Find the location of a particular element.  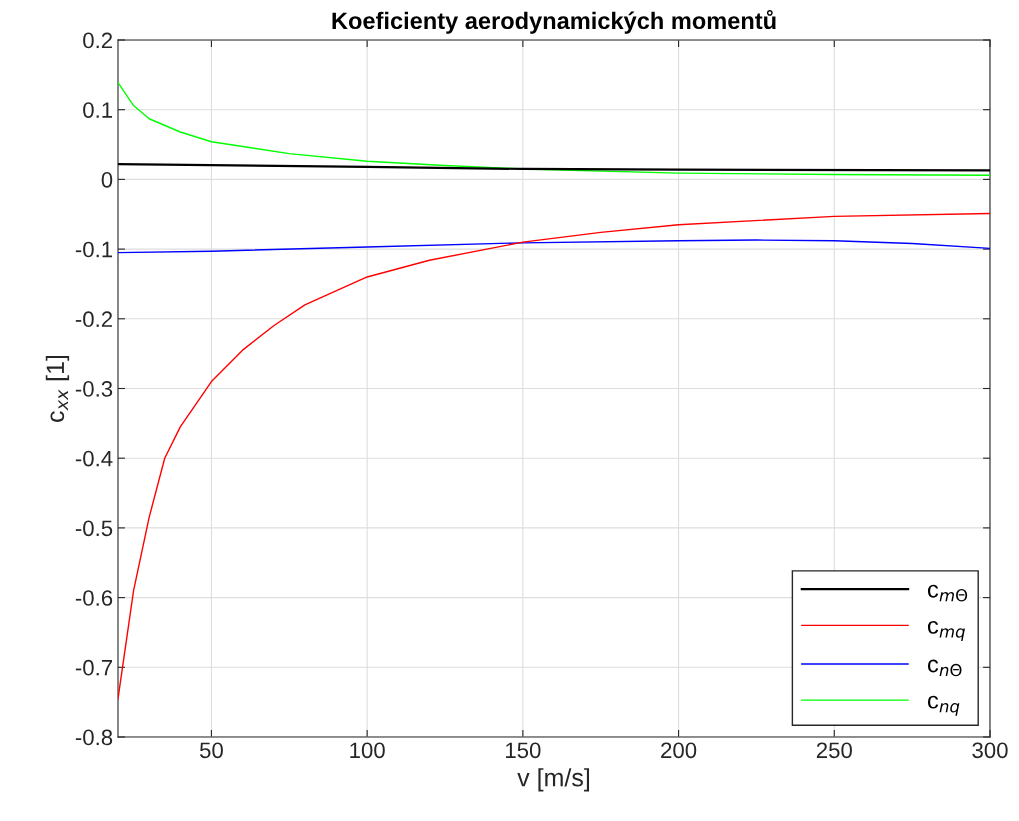

y-tick-label: -0.4 is located at coordinates (94, 458).